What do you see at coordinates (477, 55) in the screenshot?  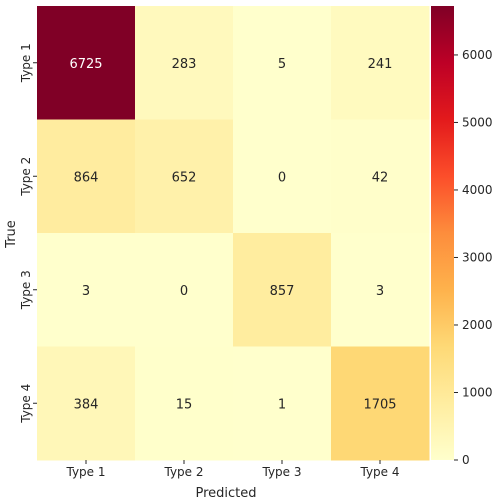 I see `colorbar-tick-label: 6000` at bounding box center [477, 55].